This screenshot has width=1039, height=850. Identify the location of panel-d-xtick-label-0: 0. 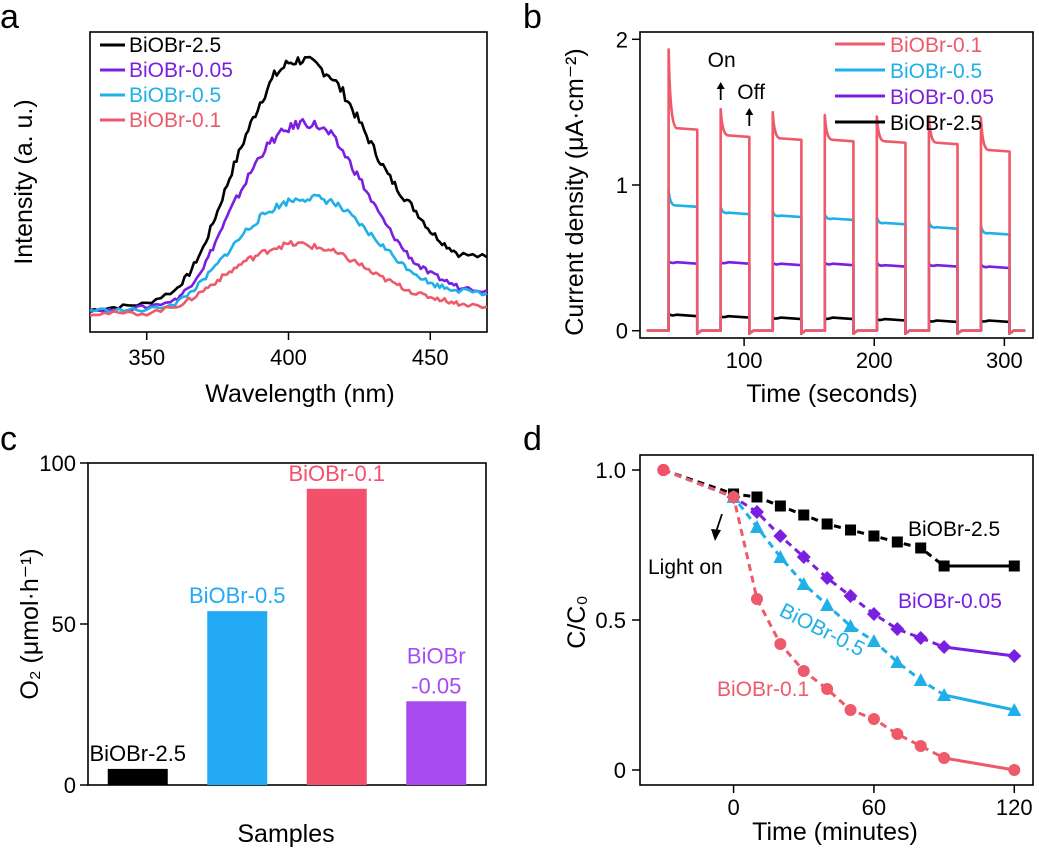
(733, 807).